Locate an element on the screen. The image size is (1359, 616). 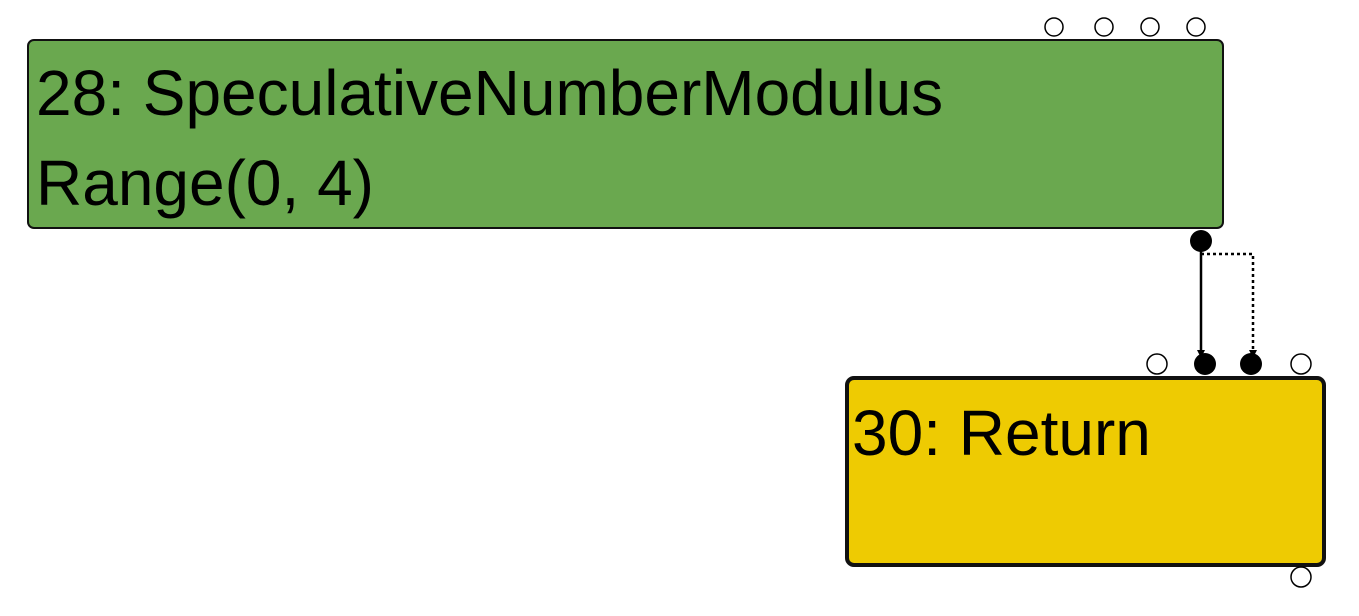
node-28-range: Range(0, 4) is located at coordinates (205, 183).